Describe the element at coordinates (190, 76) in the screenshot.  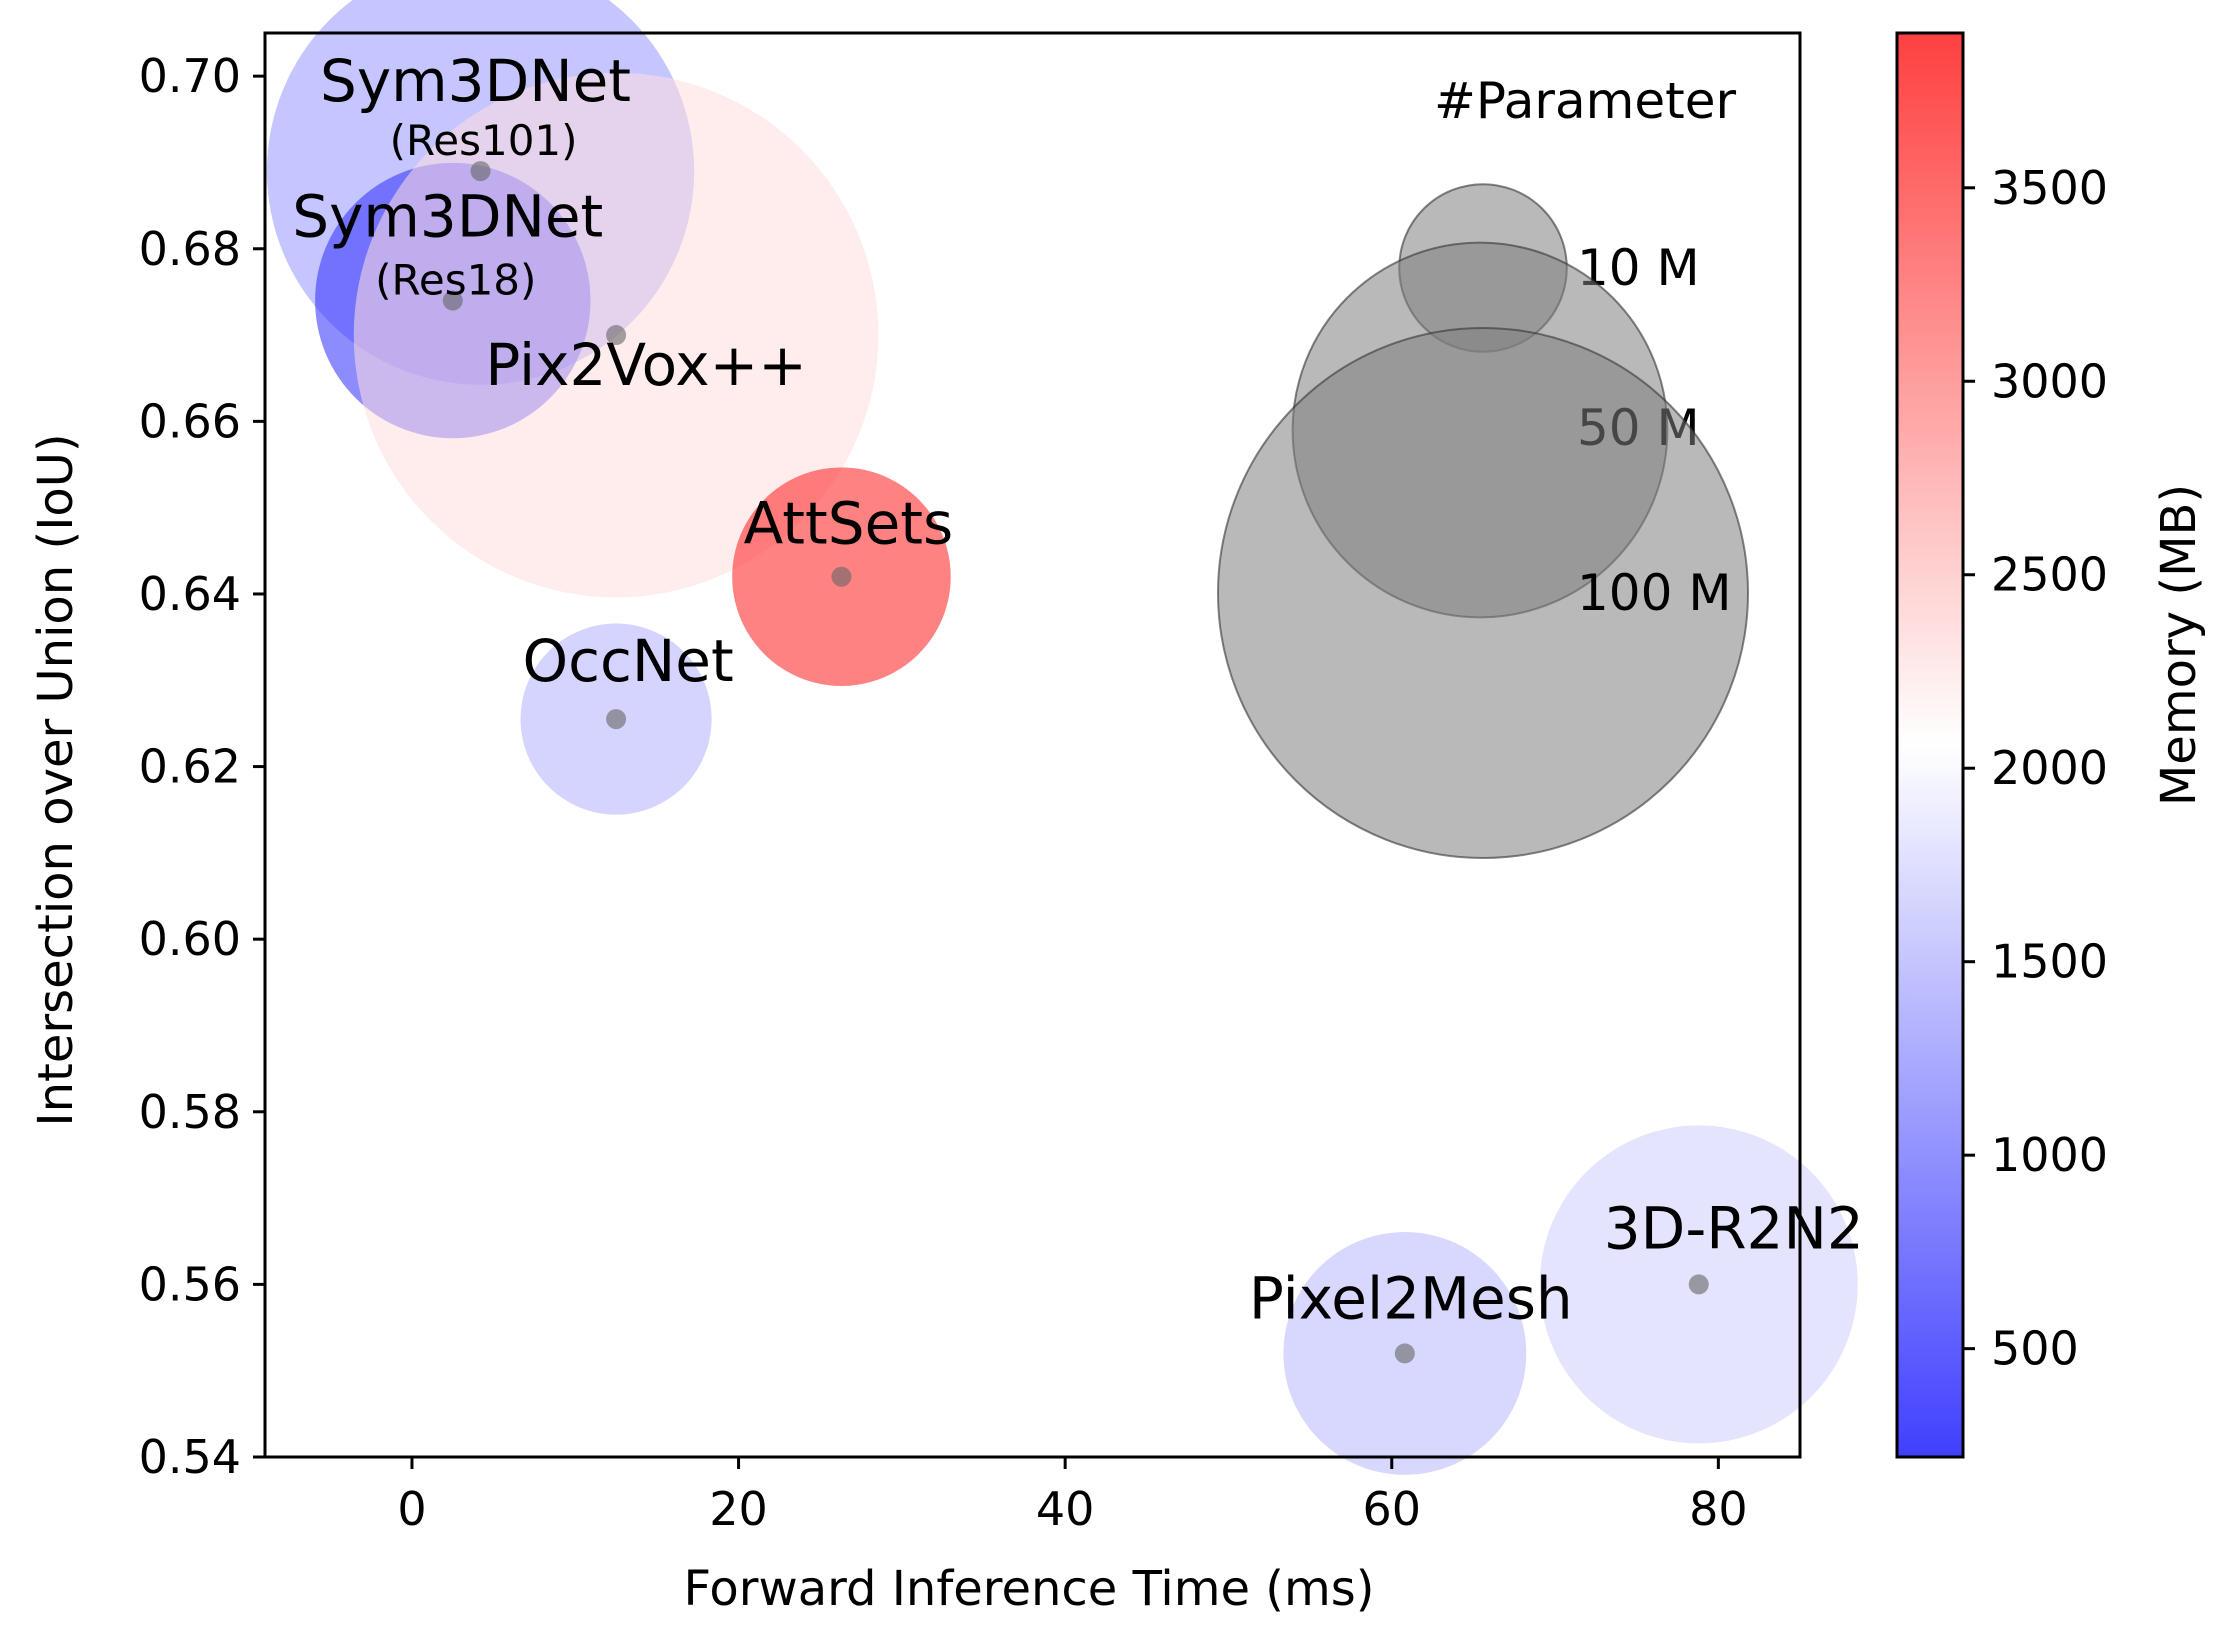
I see `y-tick-label-8: 0.70` at that location.